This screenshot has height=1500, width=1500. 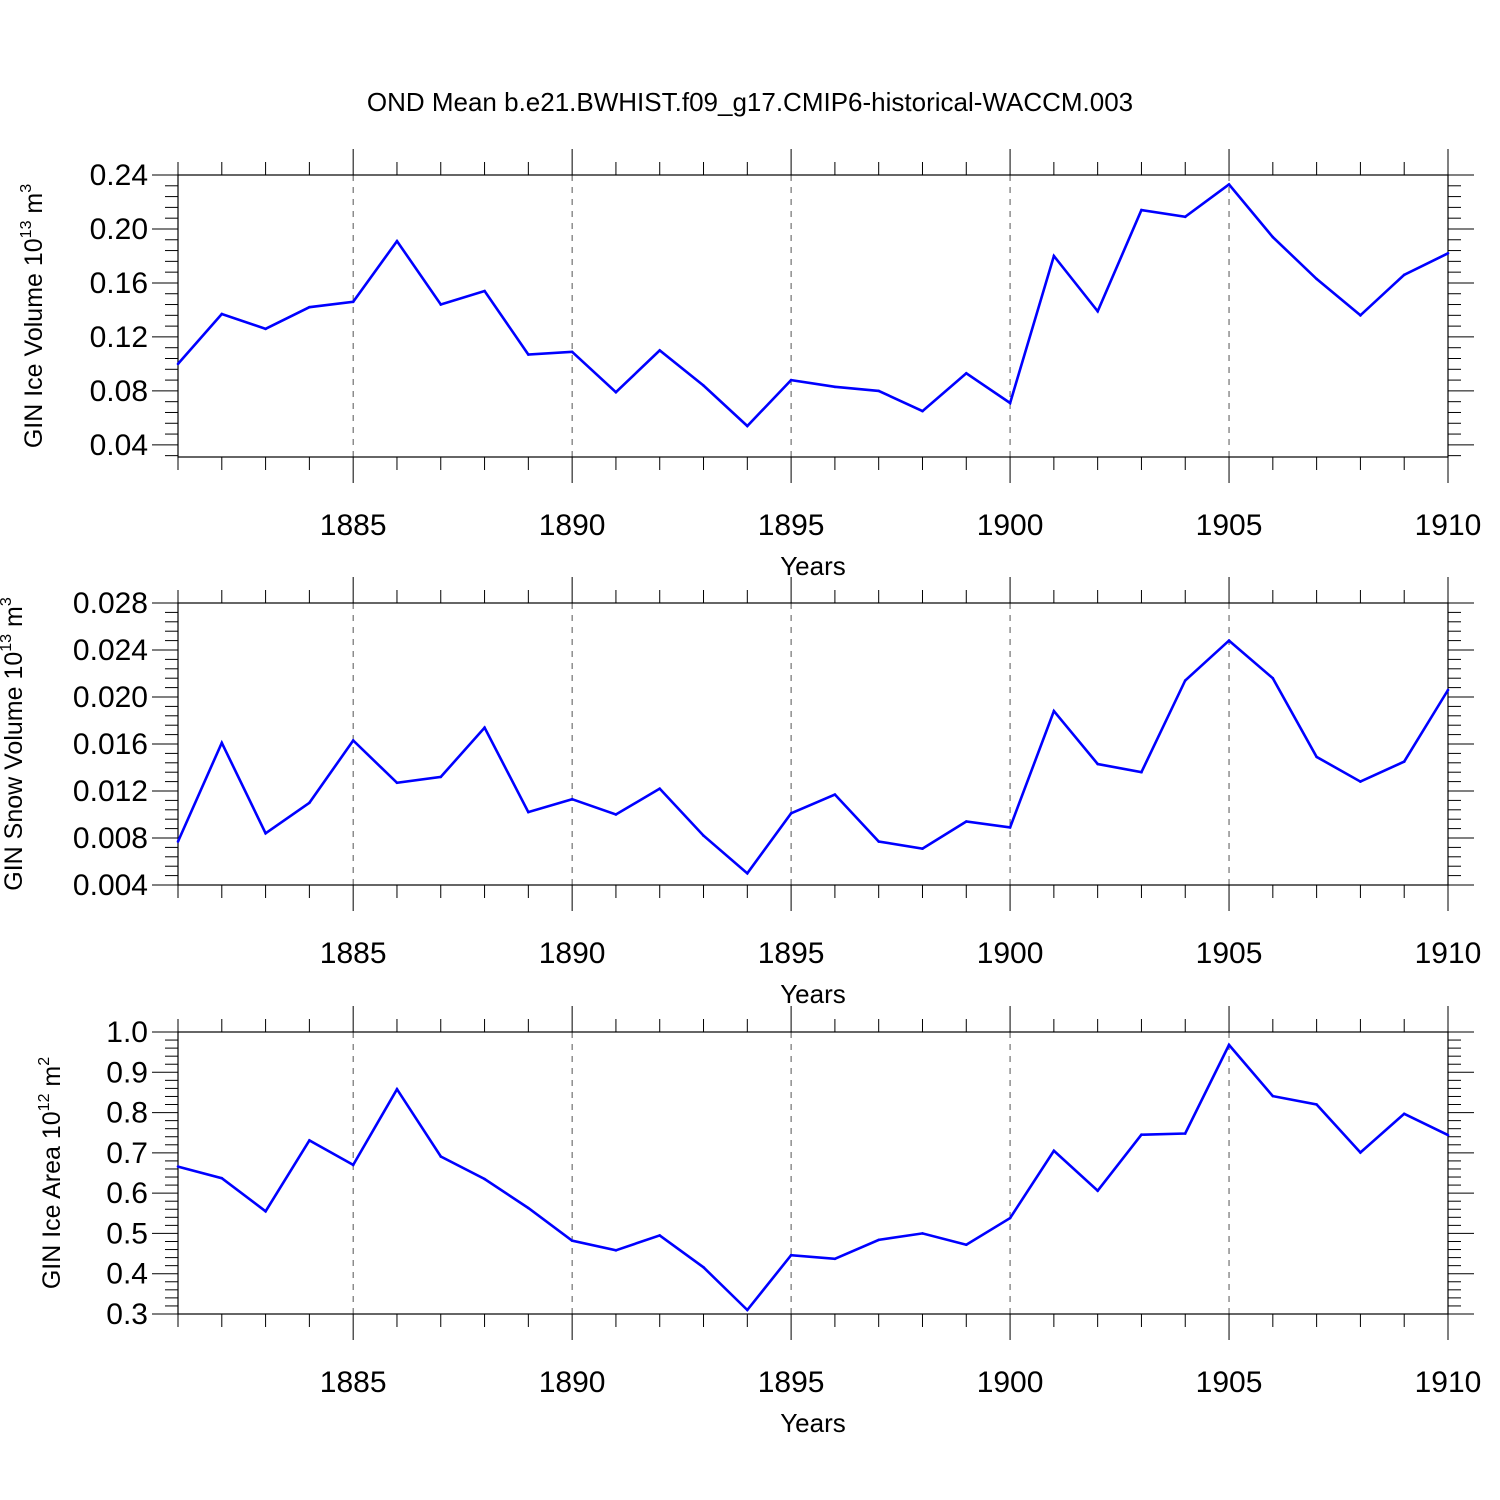 What do you see at coordinates (119, 229) in the screenshot?
I see `y-tick-label: 0.20` at bounding box center [119, 229].